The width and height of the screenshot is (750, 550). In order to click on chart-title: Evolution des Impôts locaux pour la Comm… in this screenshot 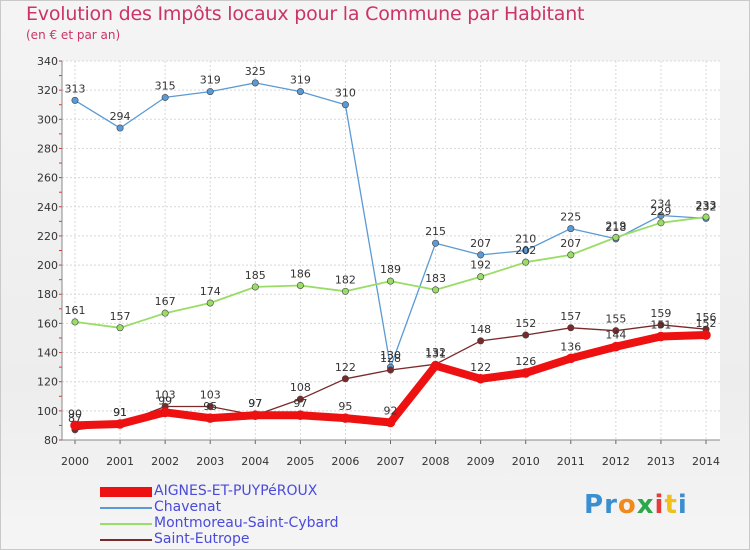, I will do `click(305, 14)`.